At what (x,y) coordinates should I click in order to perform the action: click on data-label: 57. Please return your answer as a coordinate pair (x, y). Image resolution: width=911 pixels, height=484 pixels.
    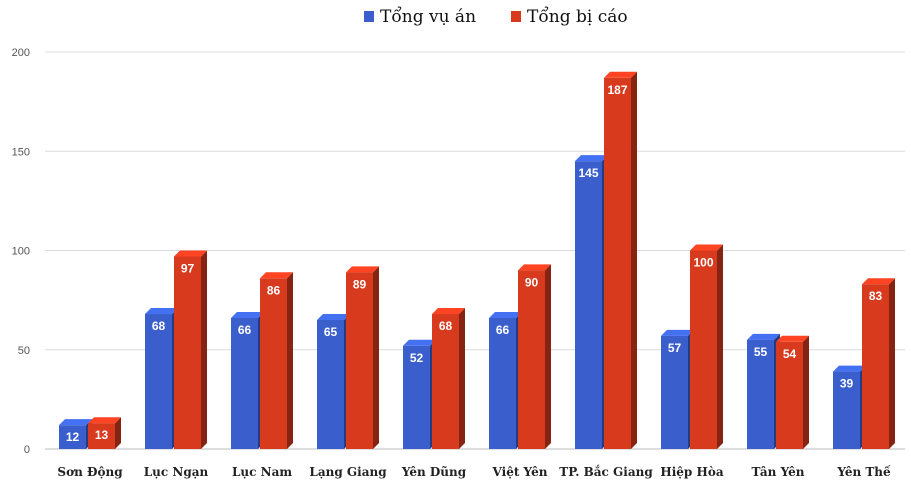
    Looking at the image, I should click on (675, 348).